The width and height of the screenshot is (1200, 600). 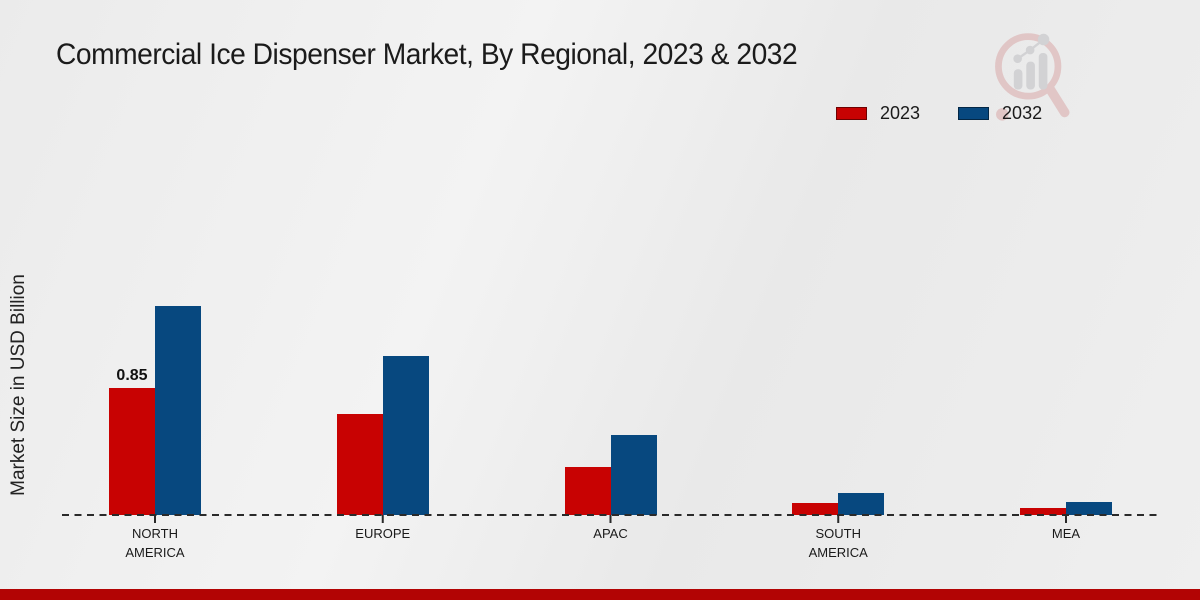 What do you see at coordinates (851, 113) in the screenshot?
I see `legend-swatch-2023` at bounding box center [851, 113].